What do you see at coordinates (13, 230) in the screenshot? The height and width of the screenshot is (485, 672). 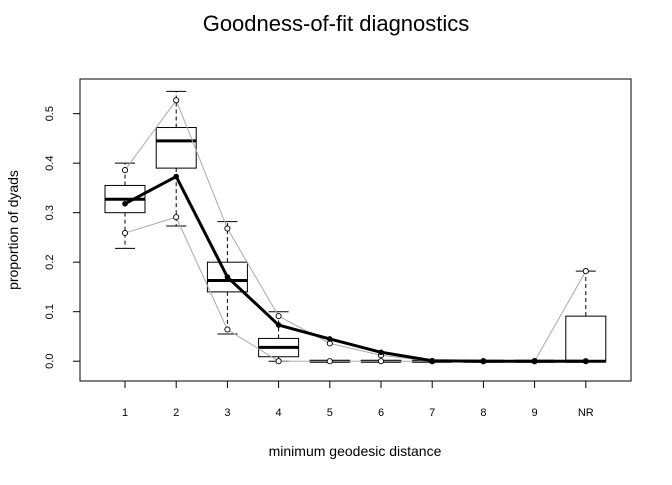 I see `y-axis-label: proportion of dyads` at bounding box center [13, 230].